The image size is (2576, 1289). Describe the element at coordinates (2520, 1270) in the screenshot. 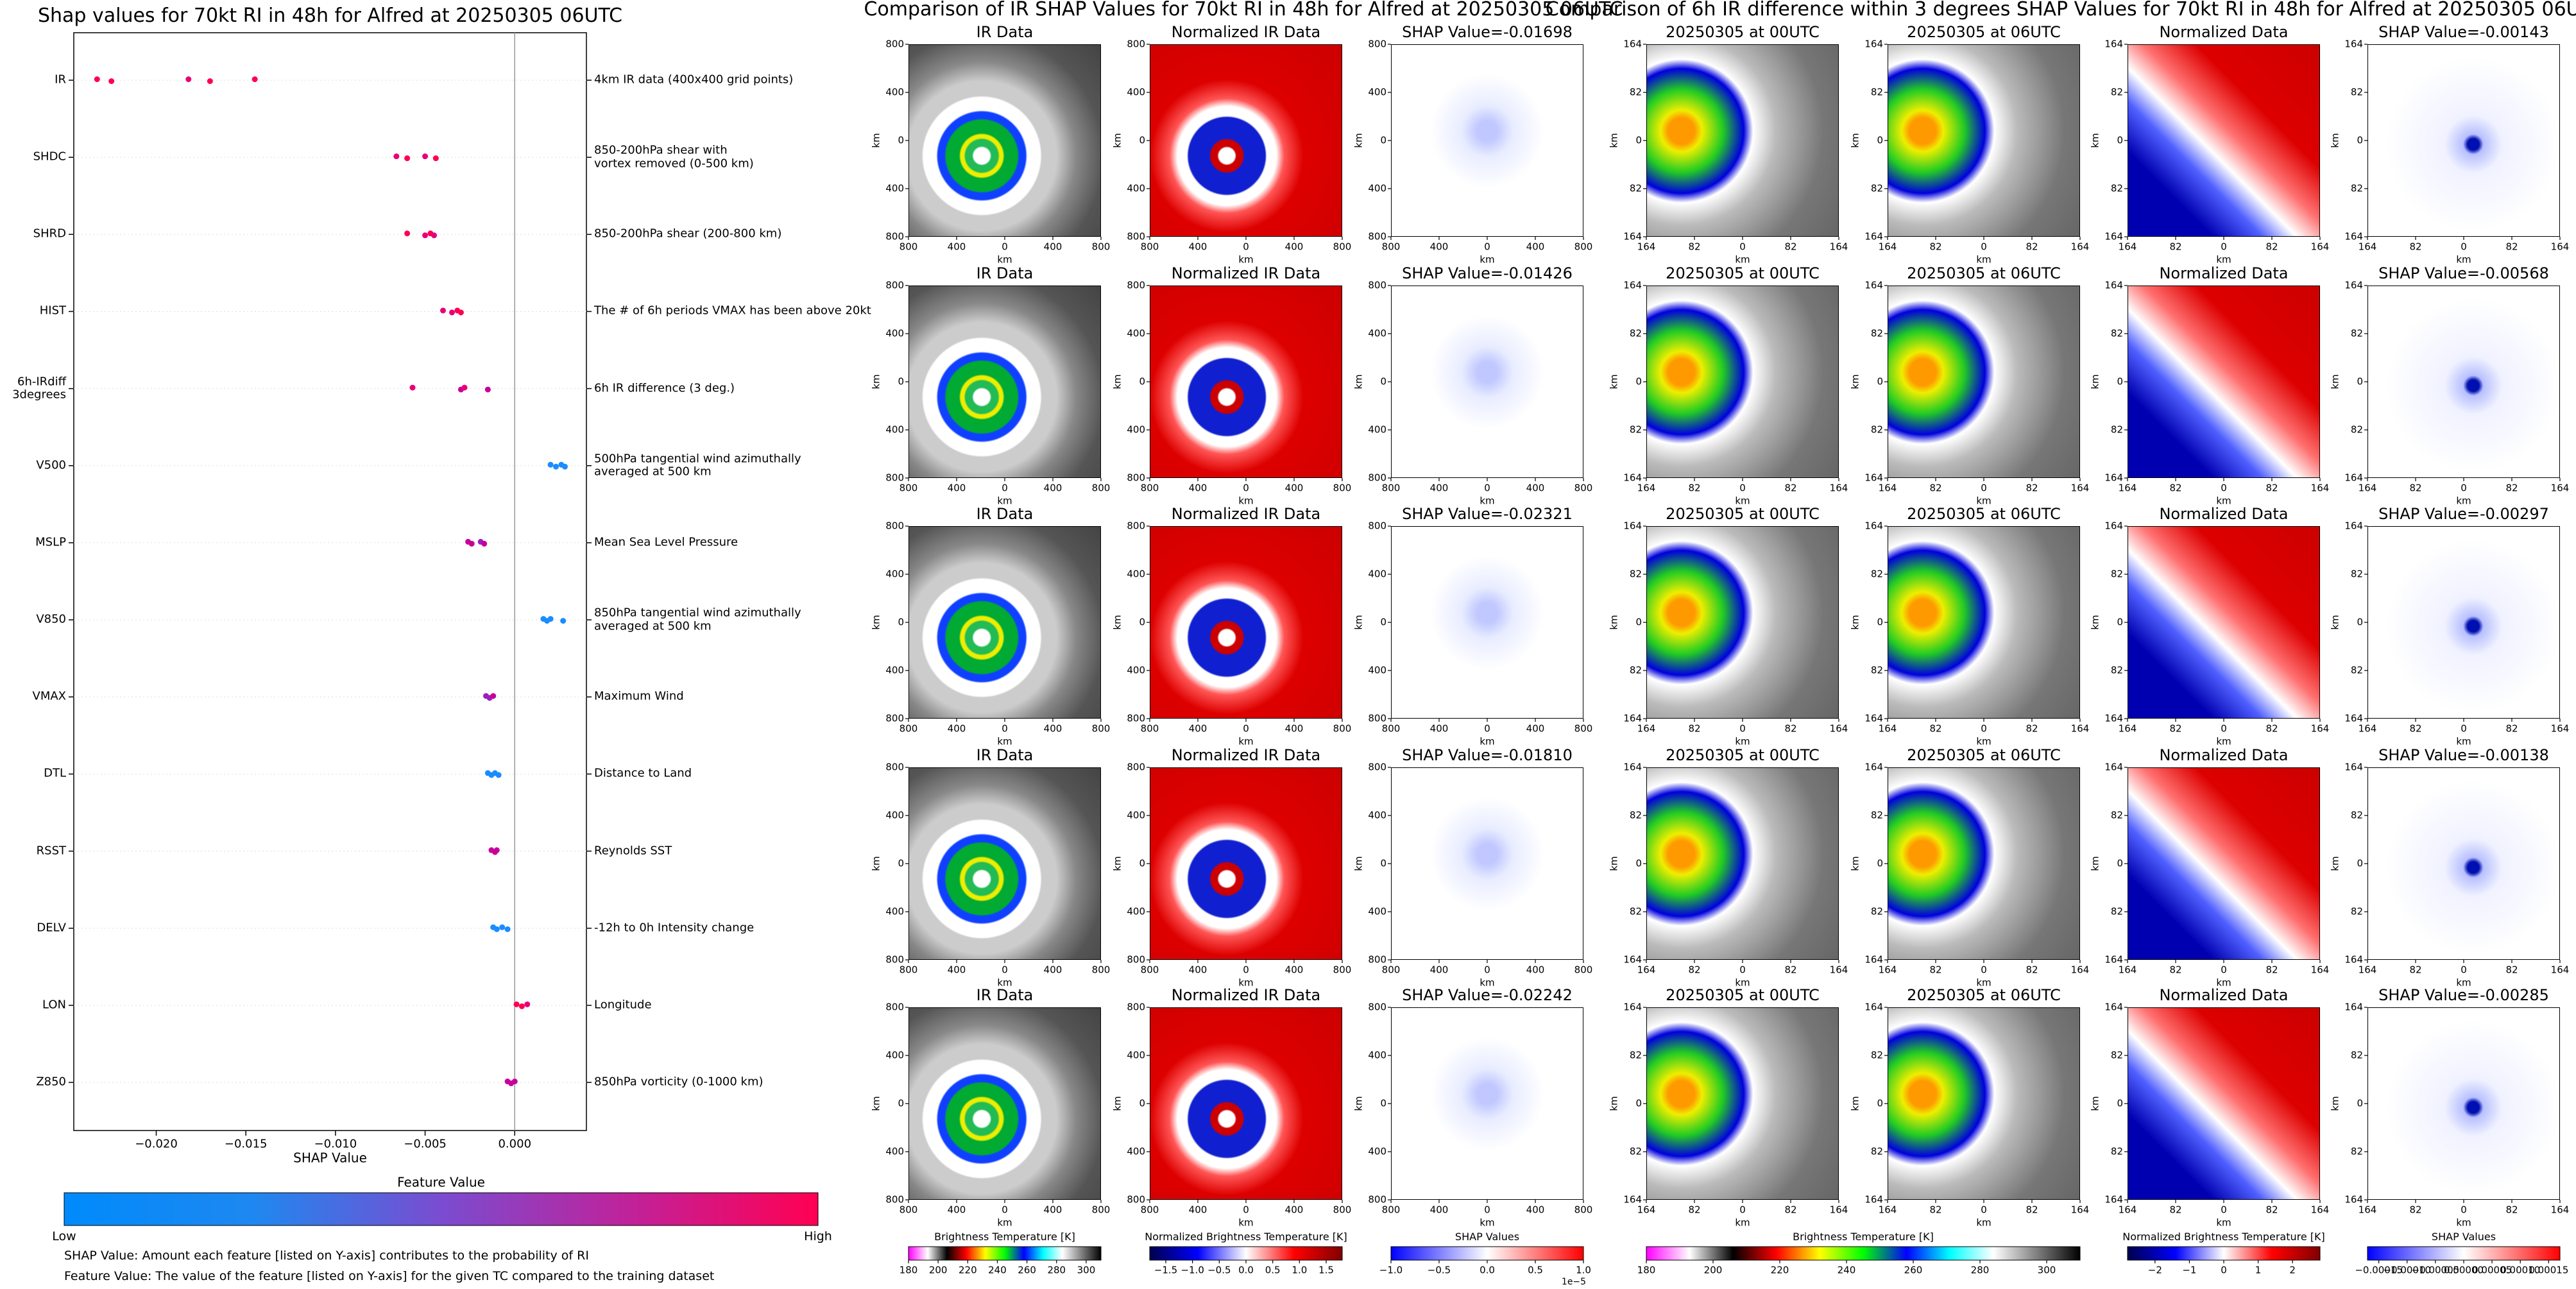

I see `colorbar-tick-label: 0.00010` at that location.